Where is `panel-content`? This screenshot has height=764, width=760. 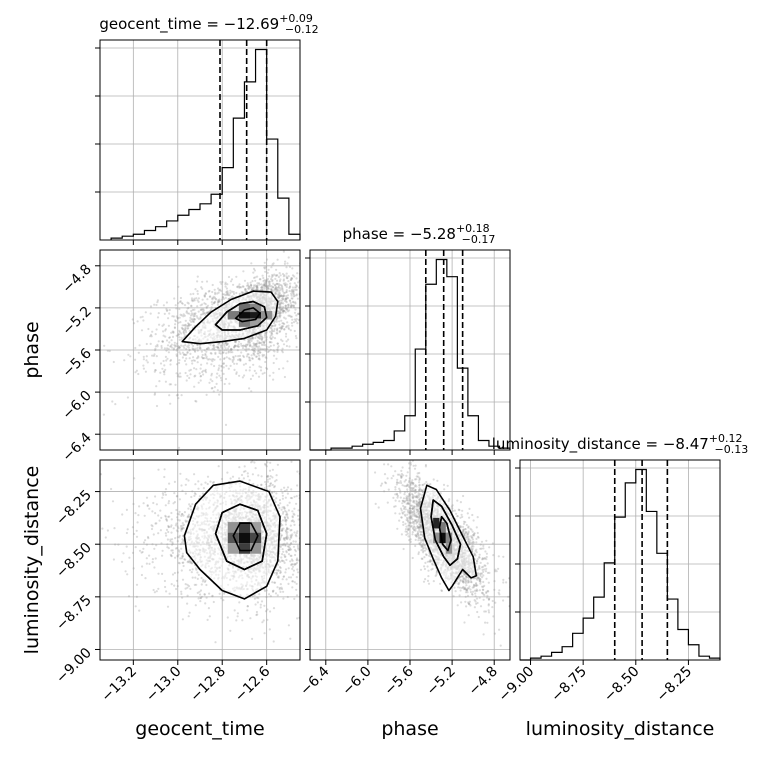 panel-content is located at coordinates (206, 343).